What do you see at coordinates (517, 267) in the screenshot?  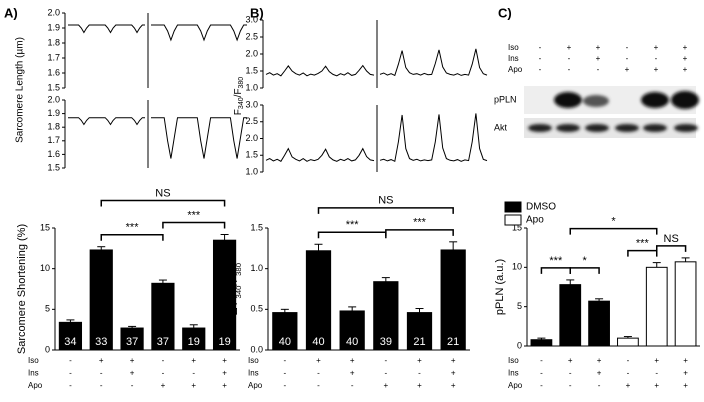 I see `y-tick-label: 10` at bounding box center [517, 267].